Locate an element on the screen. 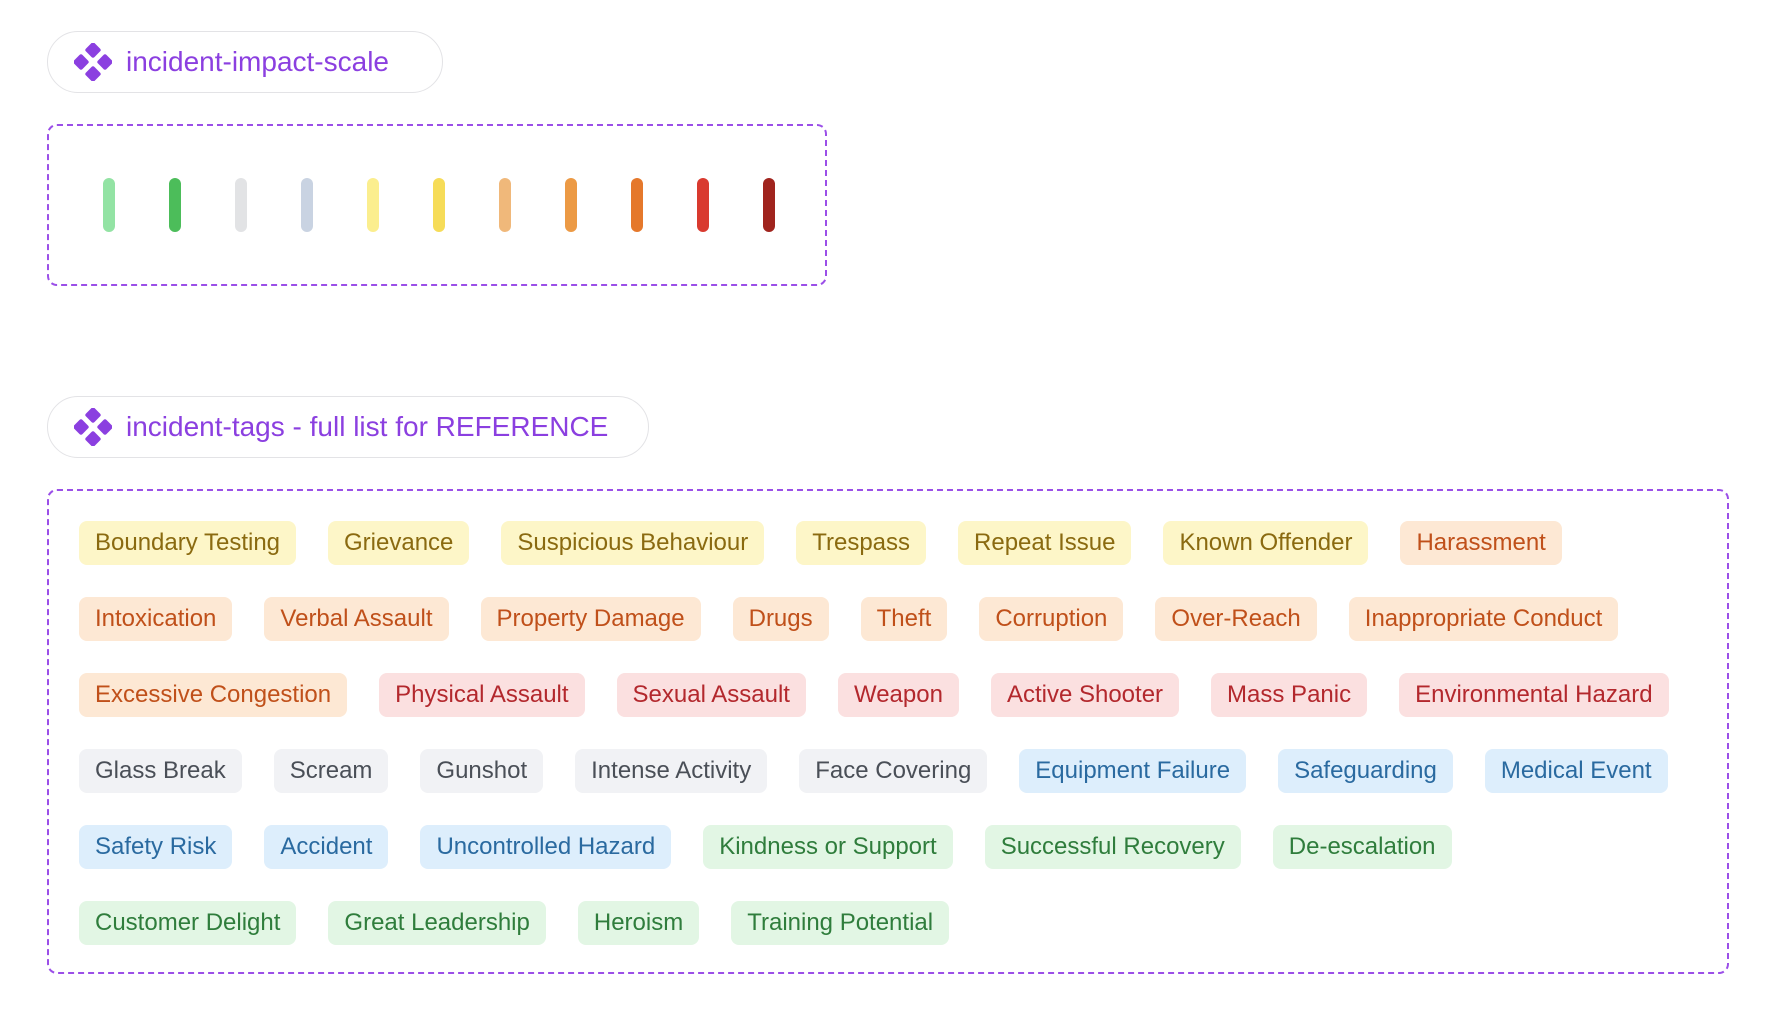 The width and height of the screenshot is (1772, 1034). incident-tag: Accident is located at coordinates (326, 847).